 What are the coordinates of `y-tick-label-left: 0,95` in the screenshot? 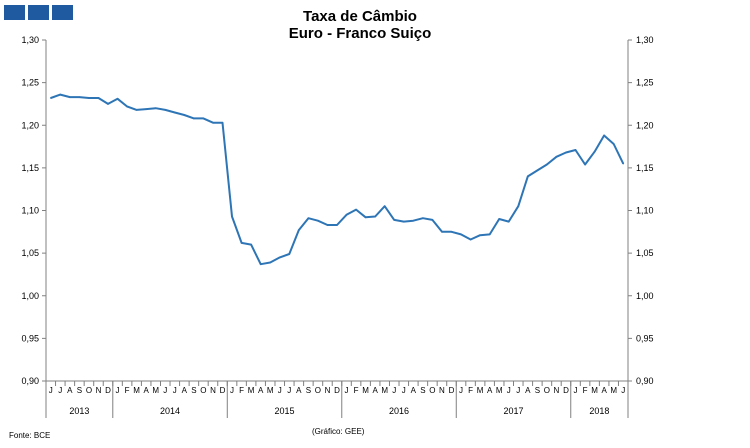 It's located at (30, 338).